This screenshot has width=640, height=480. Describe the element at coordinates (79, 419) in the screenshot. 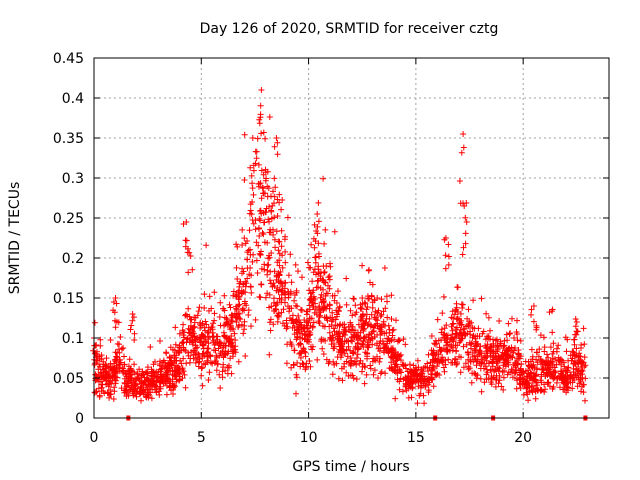

I see `y-tick-label: 0` at that location.